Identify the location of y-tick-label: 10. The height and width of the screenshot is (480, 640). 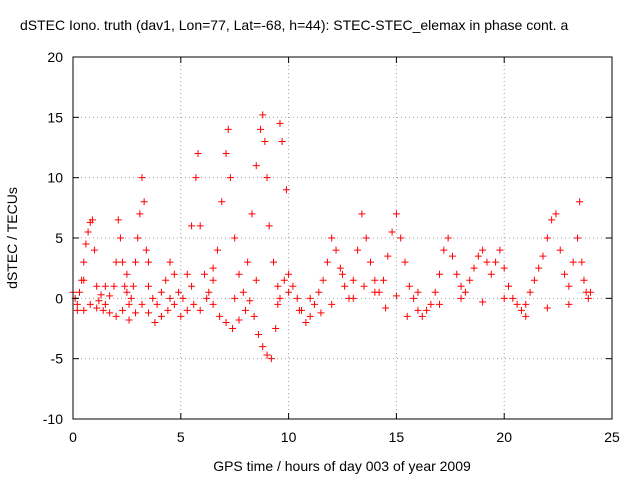
(55, 178).